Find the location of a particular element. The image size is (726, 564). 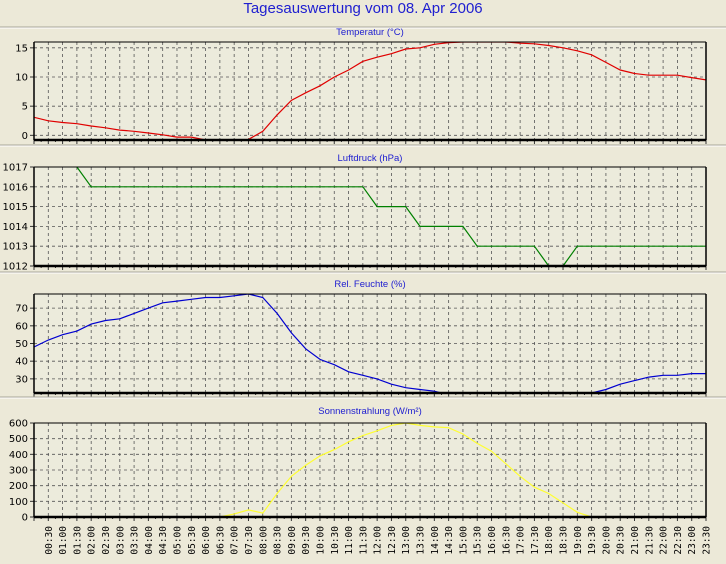

y-tick-label: 1014 is located at coordinates (15, 227).